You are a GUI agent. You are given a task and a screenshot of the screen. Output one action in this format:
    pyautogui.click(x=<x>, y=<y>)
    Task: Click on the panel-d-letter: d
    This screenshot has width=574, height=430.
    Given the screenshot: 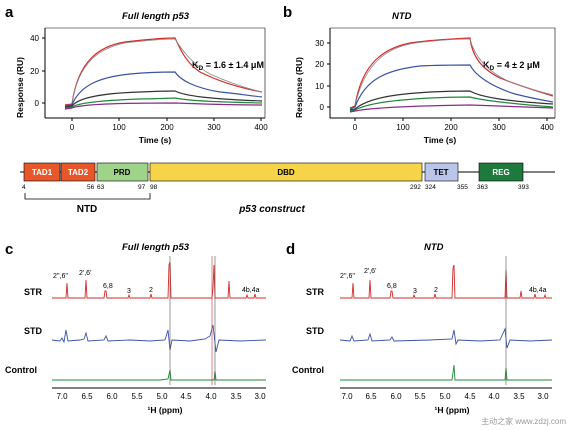 What is the action you would take?
    pyautogui.click(x=290, y=249)
    